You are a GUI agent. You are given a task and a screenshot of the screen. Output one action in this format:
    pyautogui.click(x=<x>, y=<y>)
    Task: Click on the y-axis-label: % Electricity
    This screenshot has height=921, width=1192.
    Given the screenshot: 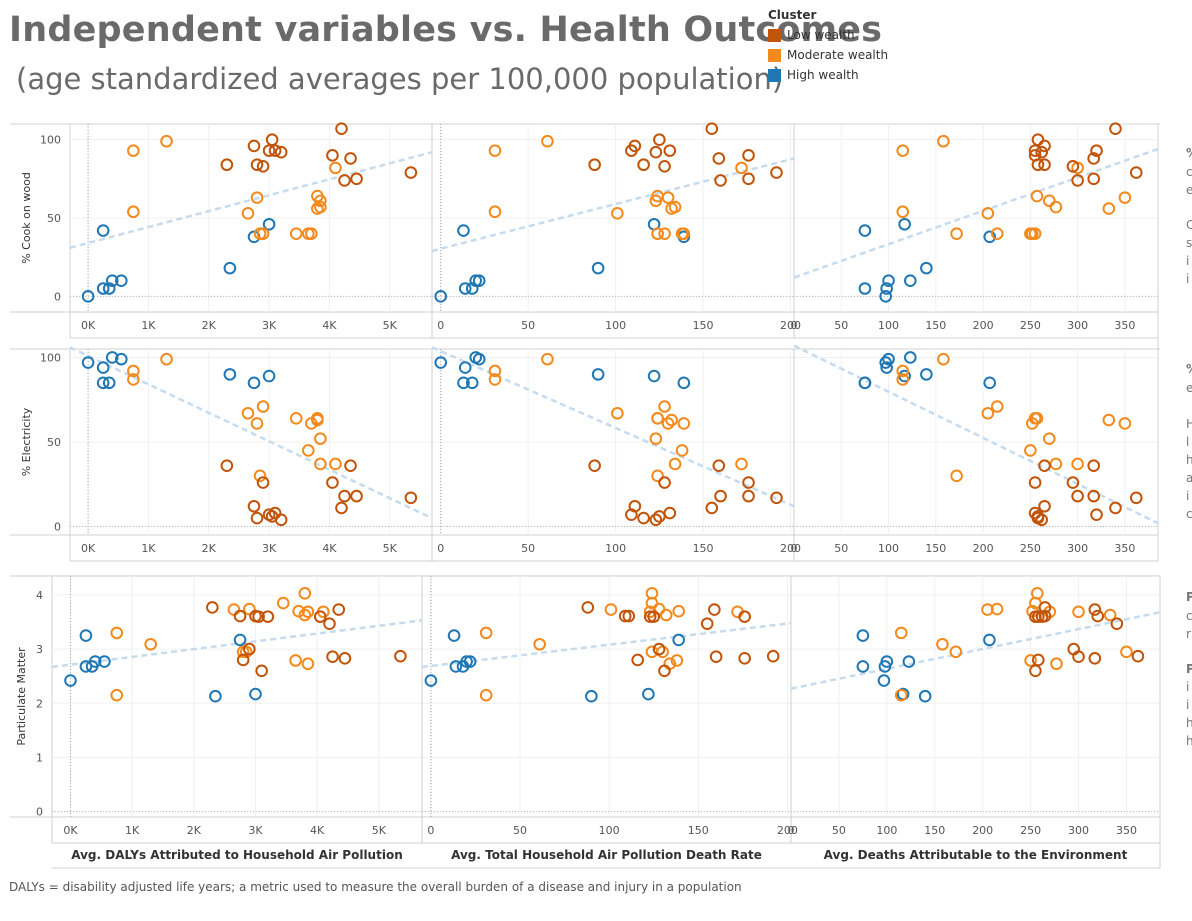 What is the action you would take?
    pyautogui.click(x=26, y=441)
    